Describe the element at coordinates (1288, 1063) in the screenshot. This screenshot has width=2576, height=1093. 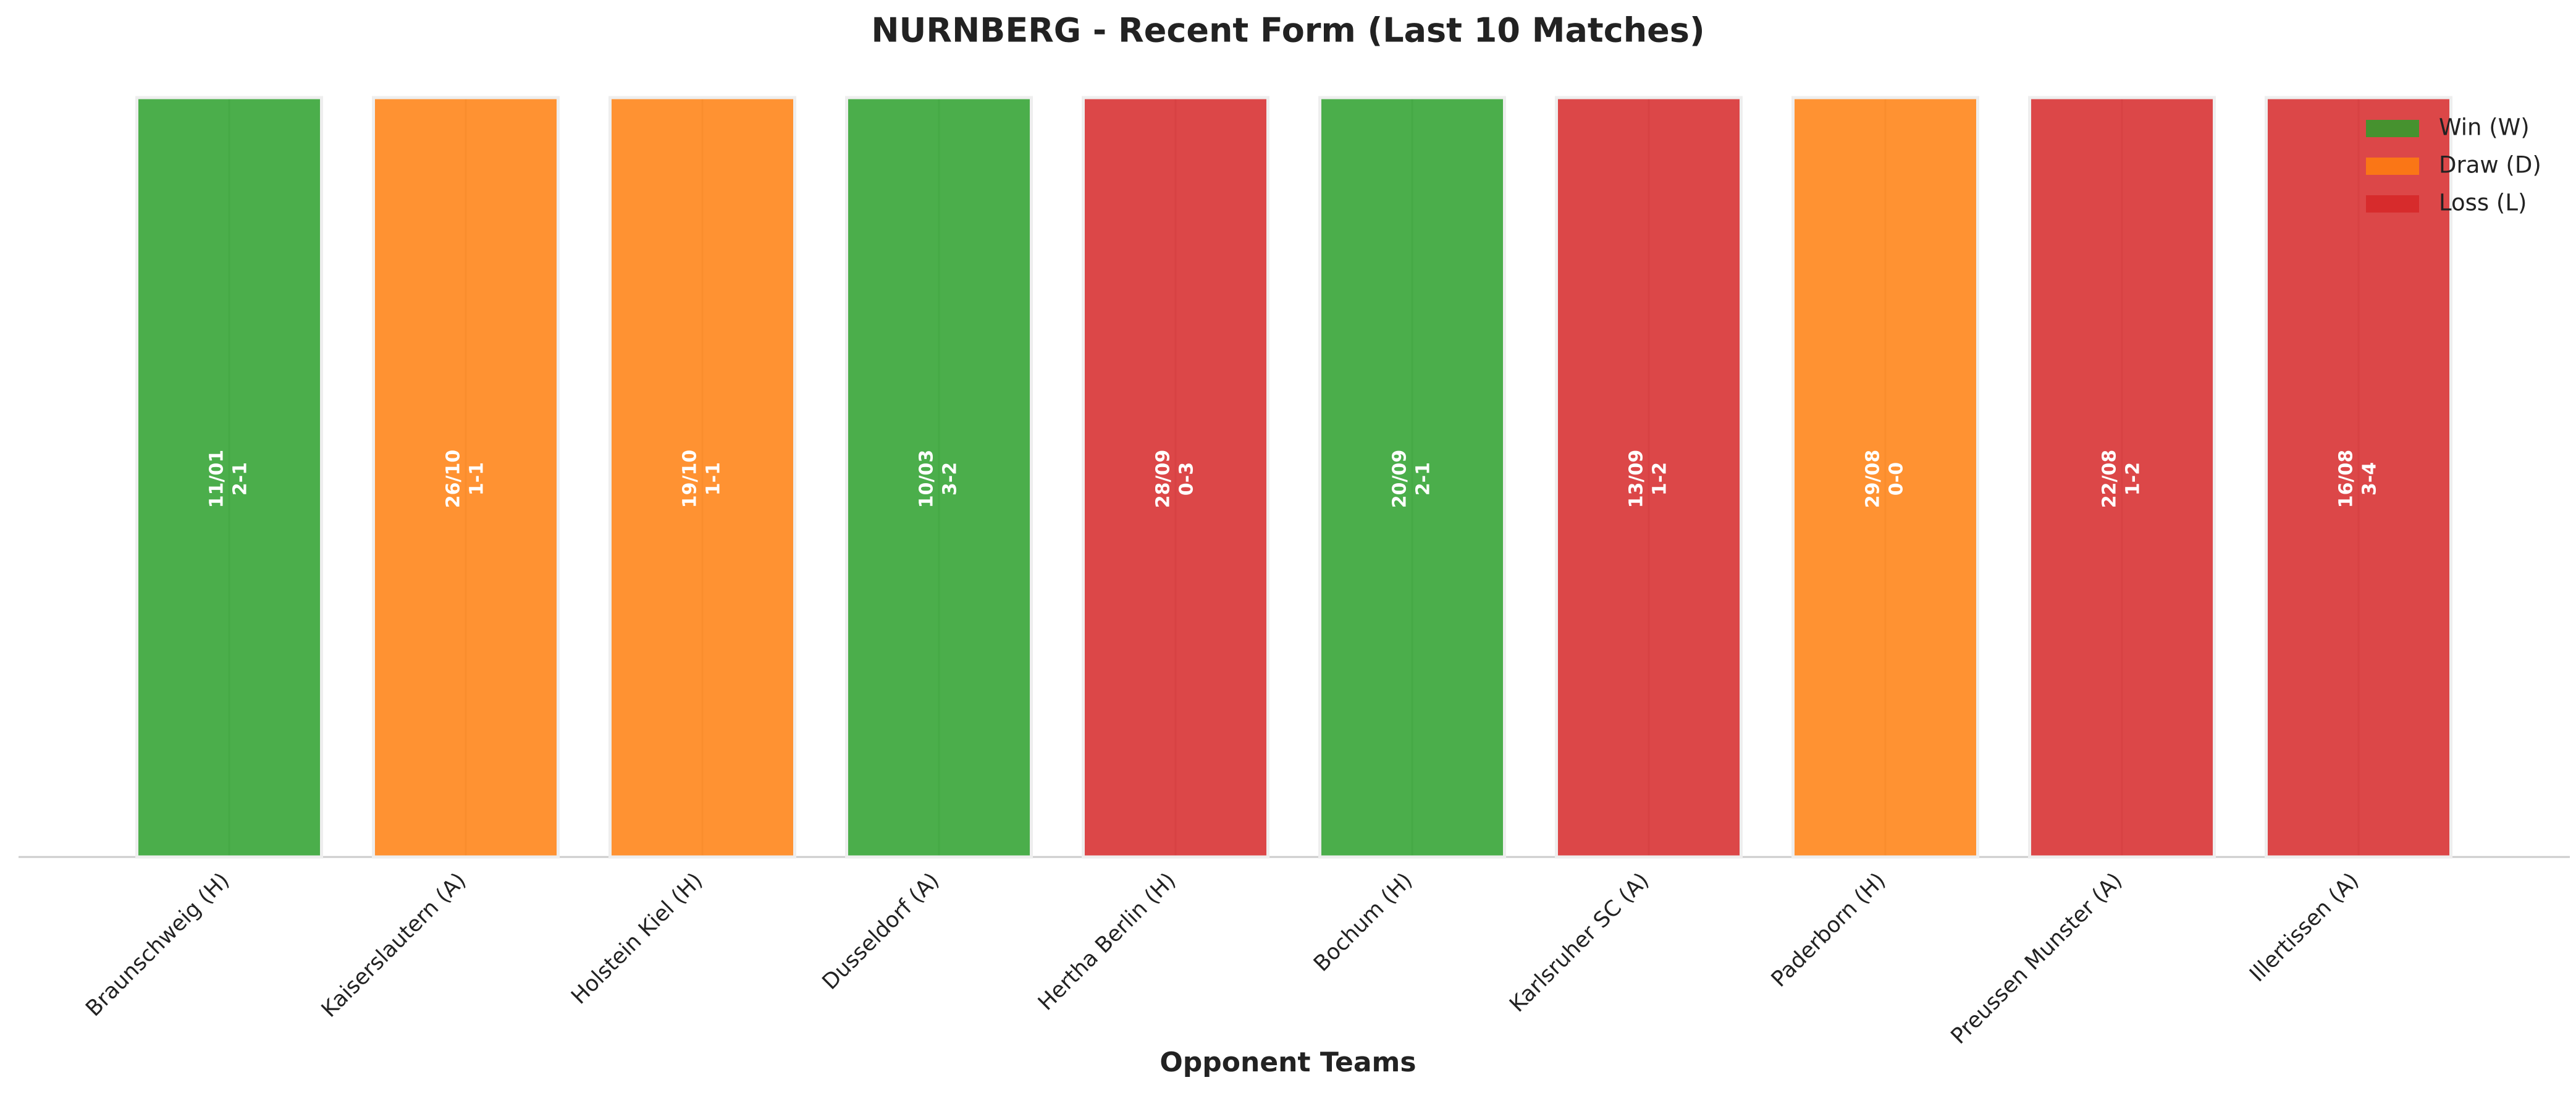
I see `x-axis-label: Opponent Teams` at that location.